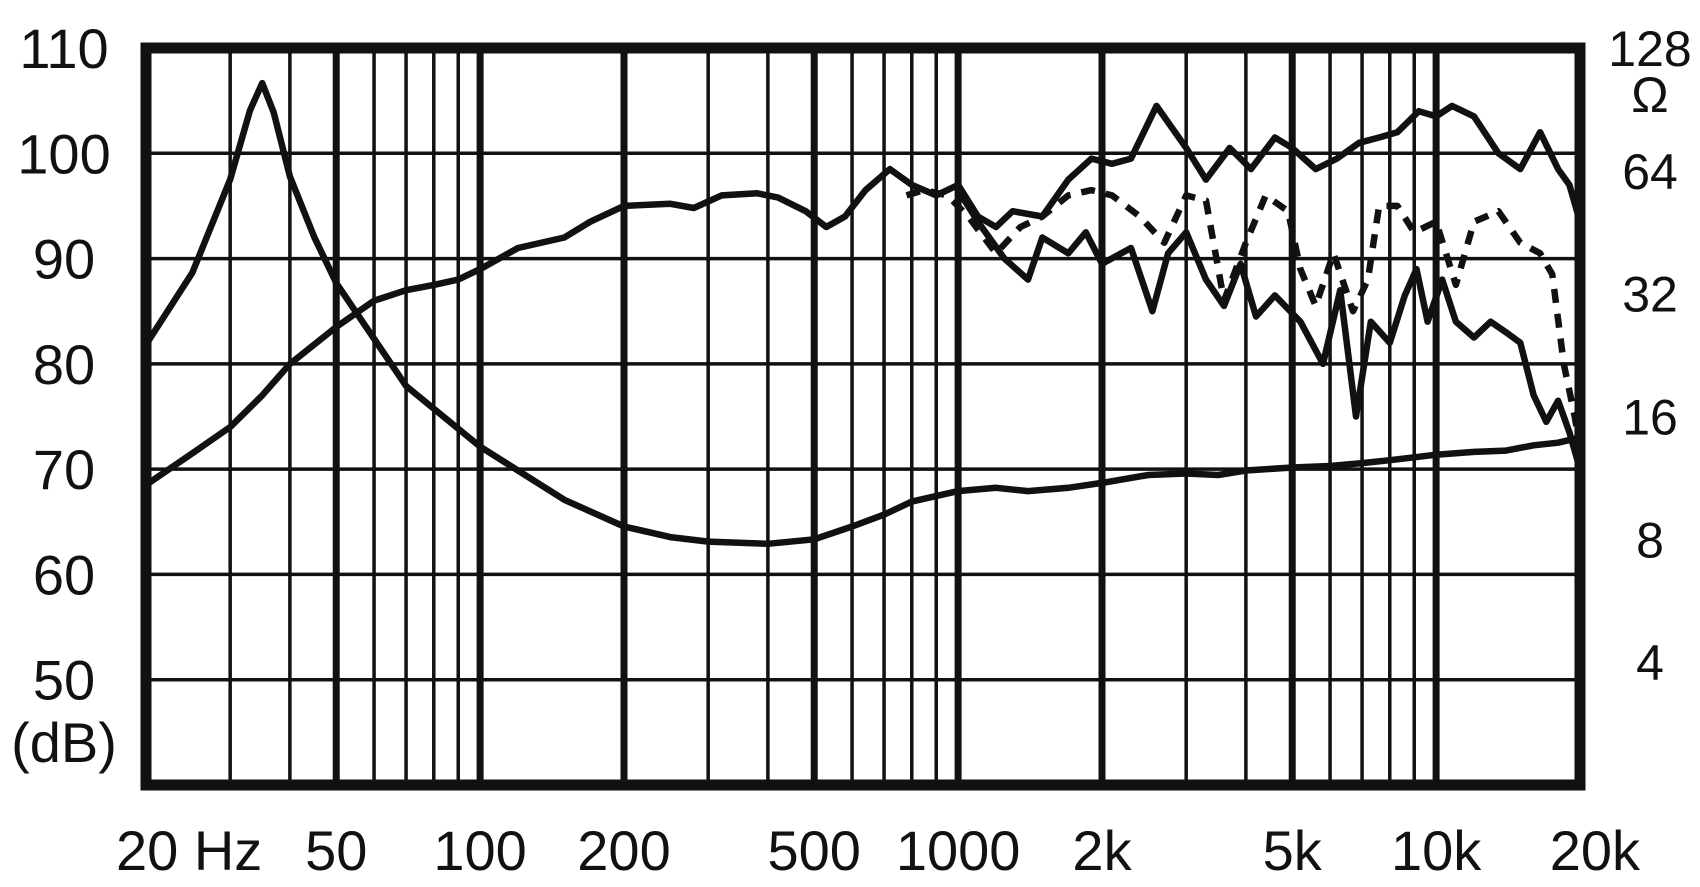 This screenshot has width=1700, height=887. What do you see at coordinates (189, 850) in the screenshot?
I see `x-tick-label: 20 Hz` at bounding box center [189, 850].